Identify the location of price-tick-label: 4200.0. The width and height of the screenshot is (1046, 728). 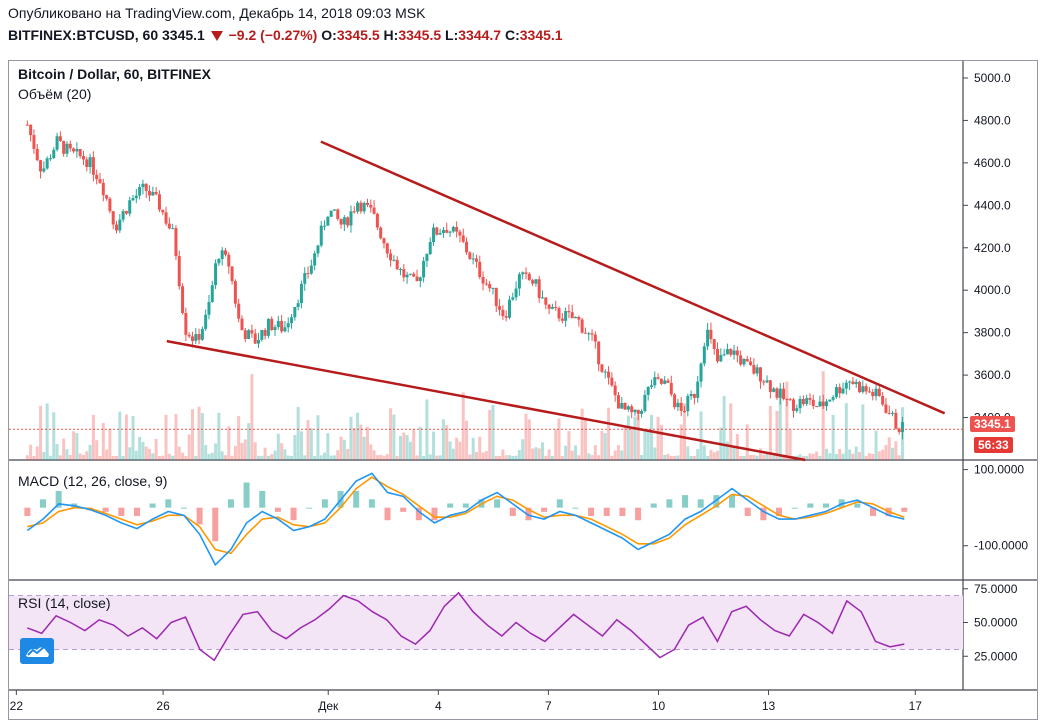
(992, 248).